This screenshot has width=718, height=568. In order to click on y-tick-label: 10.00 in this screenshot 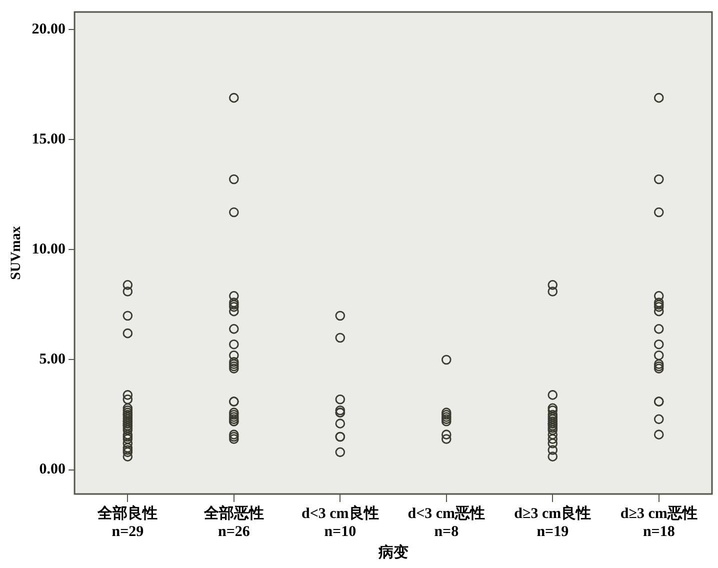, I will do `click(49, 250)`.